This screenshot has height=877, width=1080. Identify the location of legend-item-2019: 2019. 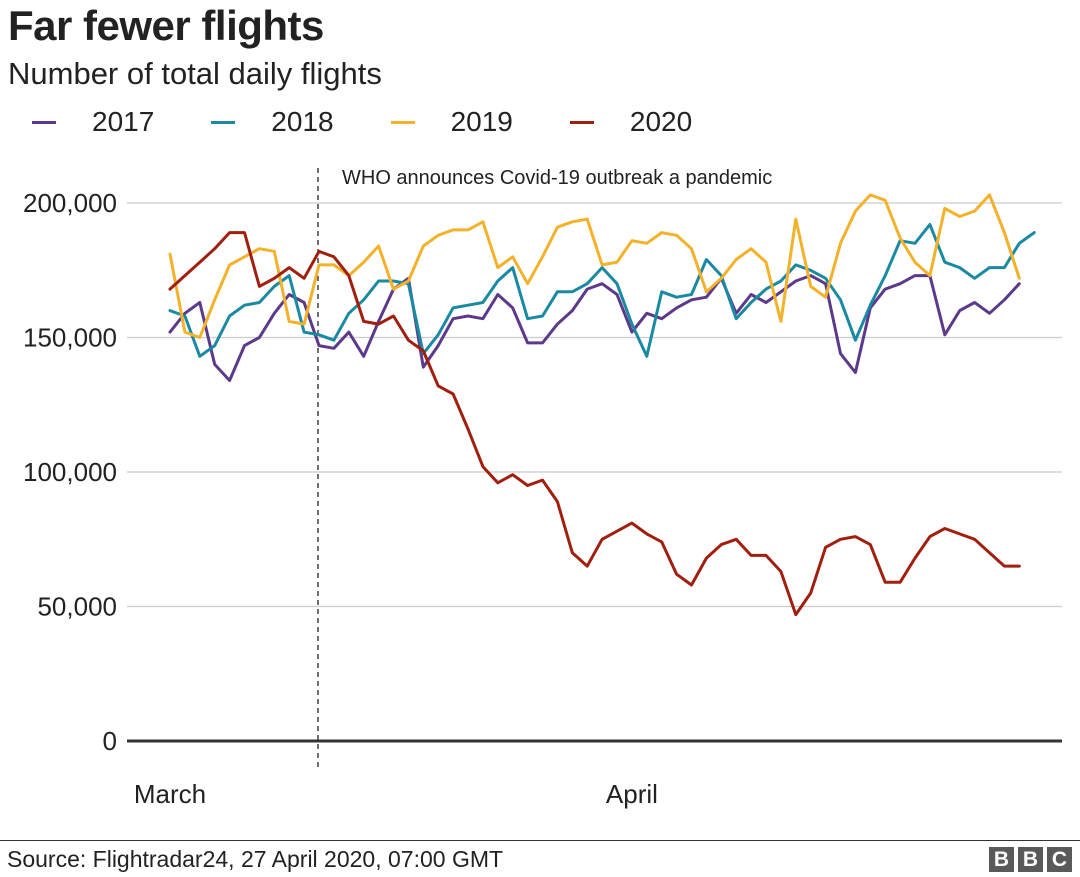
(451, 122).